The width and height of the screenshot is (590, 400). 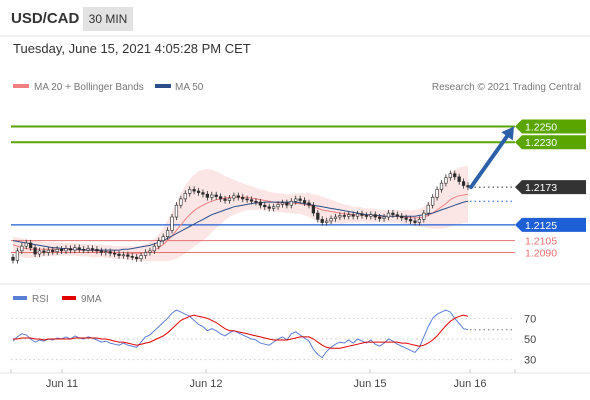 What do you see at coordinates (91, 299) in the screenshot?
I see `legend-label-9ma: 9MA` at bounding box center [91, 299].